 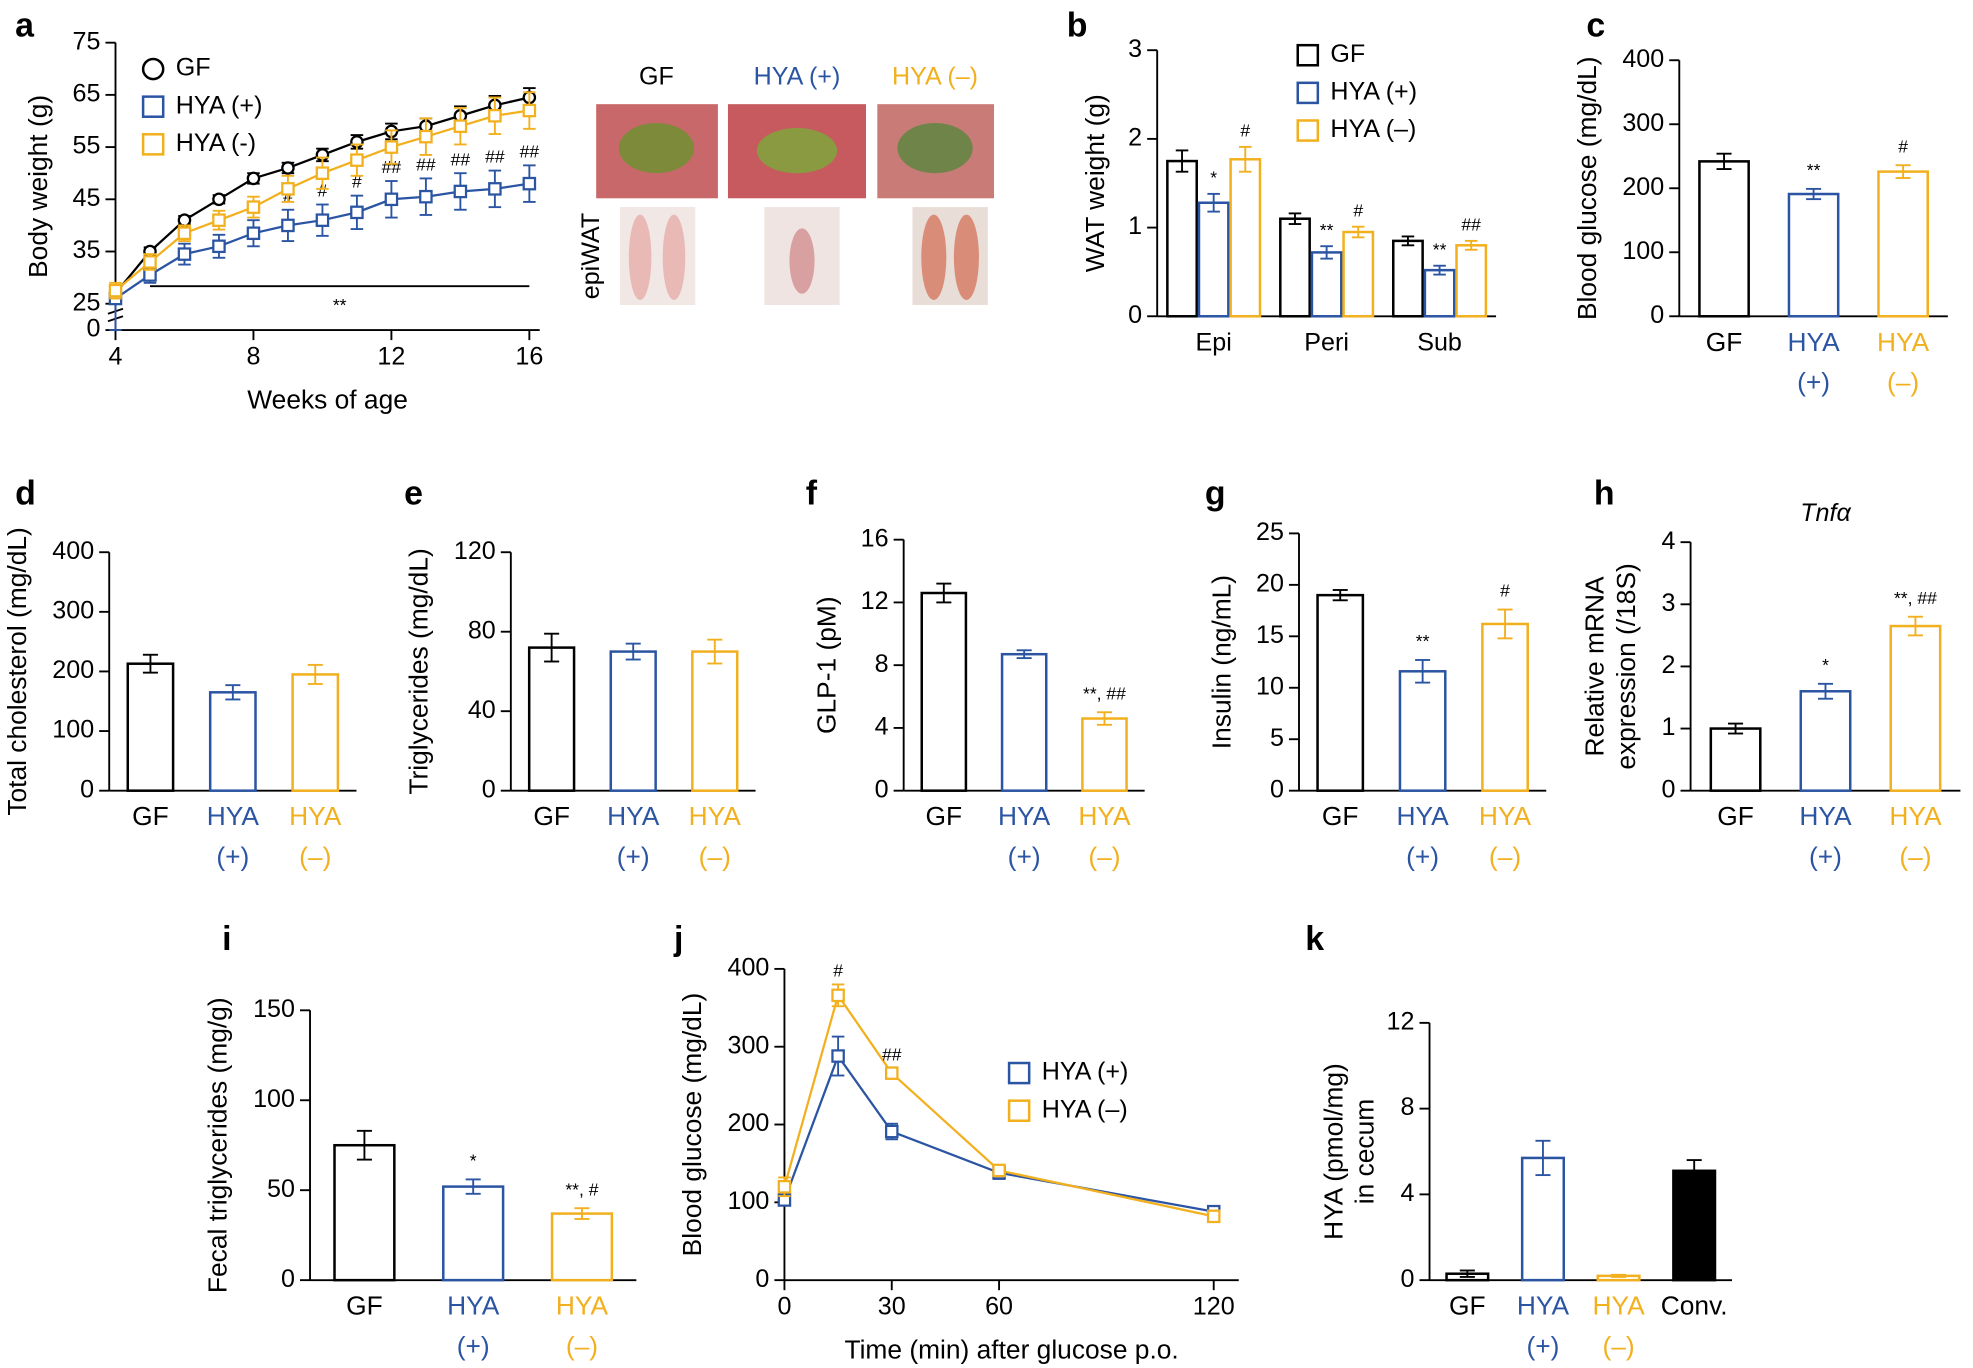 What do you see at coordinates (38, 186) in the screenshot?
I see `y-axis-label: Body weight (g)` at bounding box center [38, 186].